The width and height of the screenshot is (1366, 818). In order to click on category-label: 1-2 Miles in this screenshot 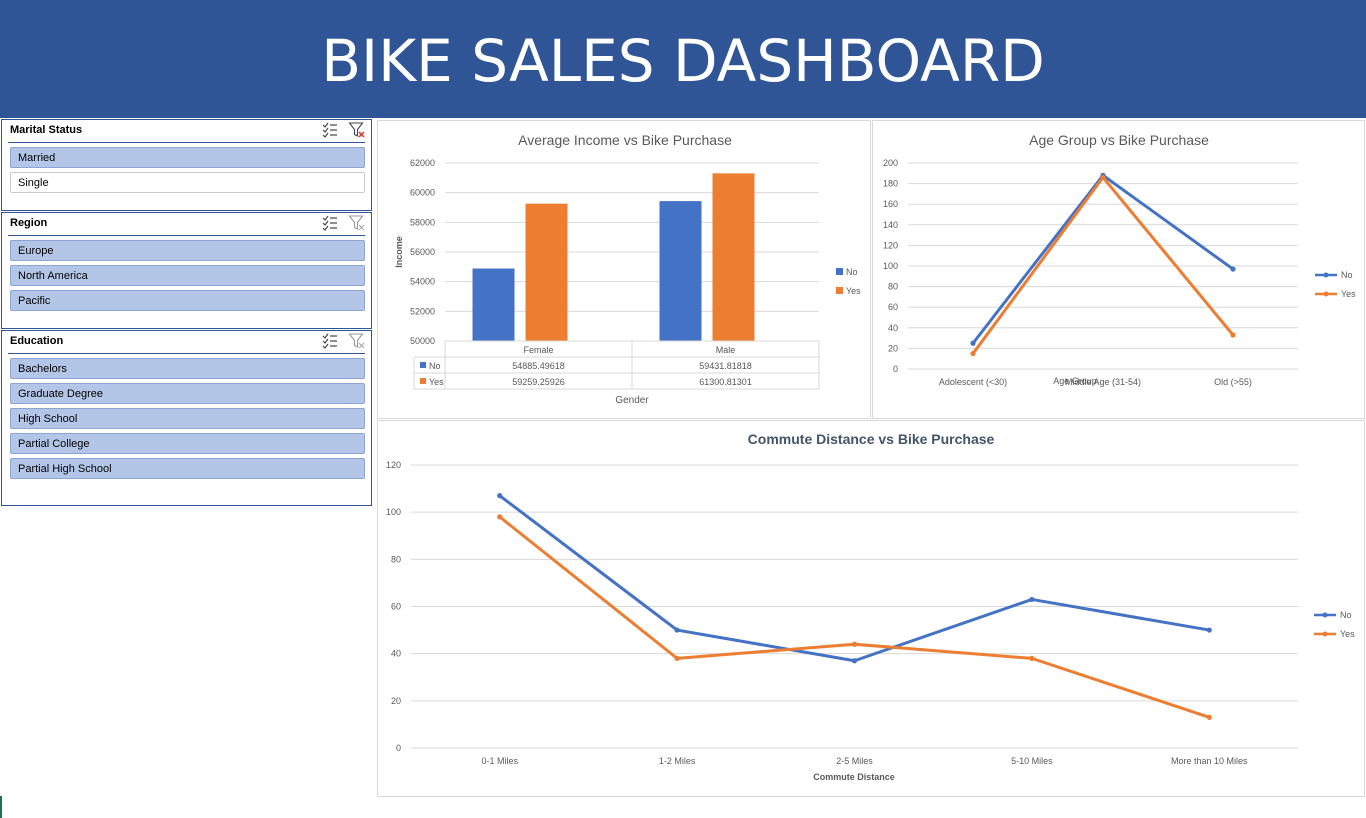, I will do `click(677, 761)`.